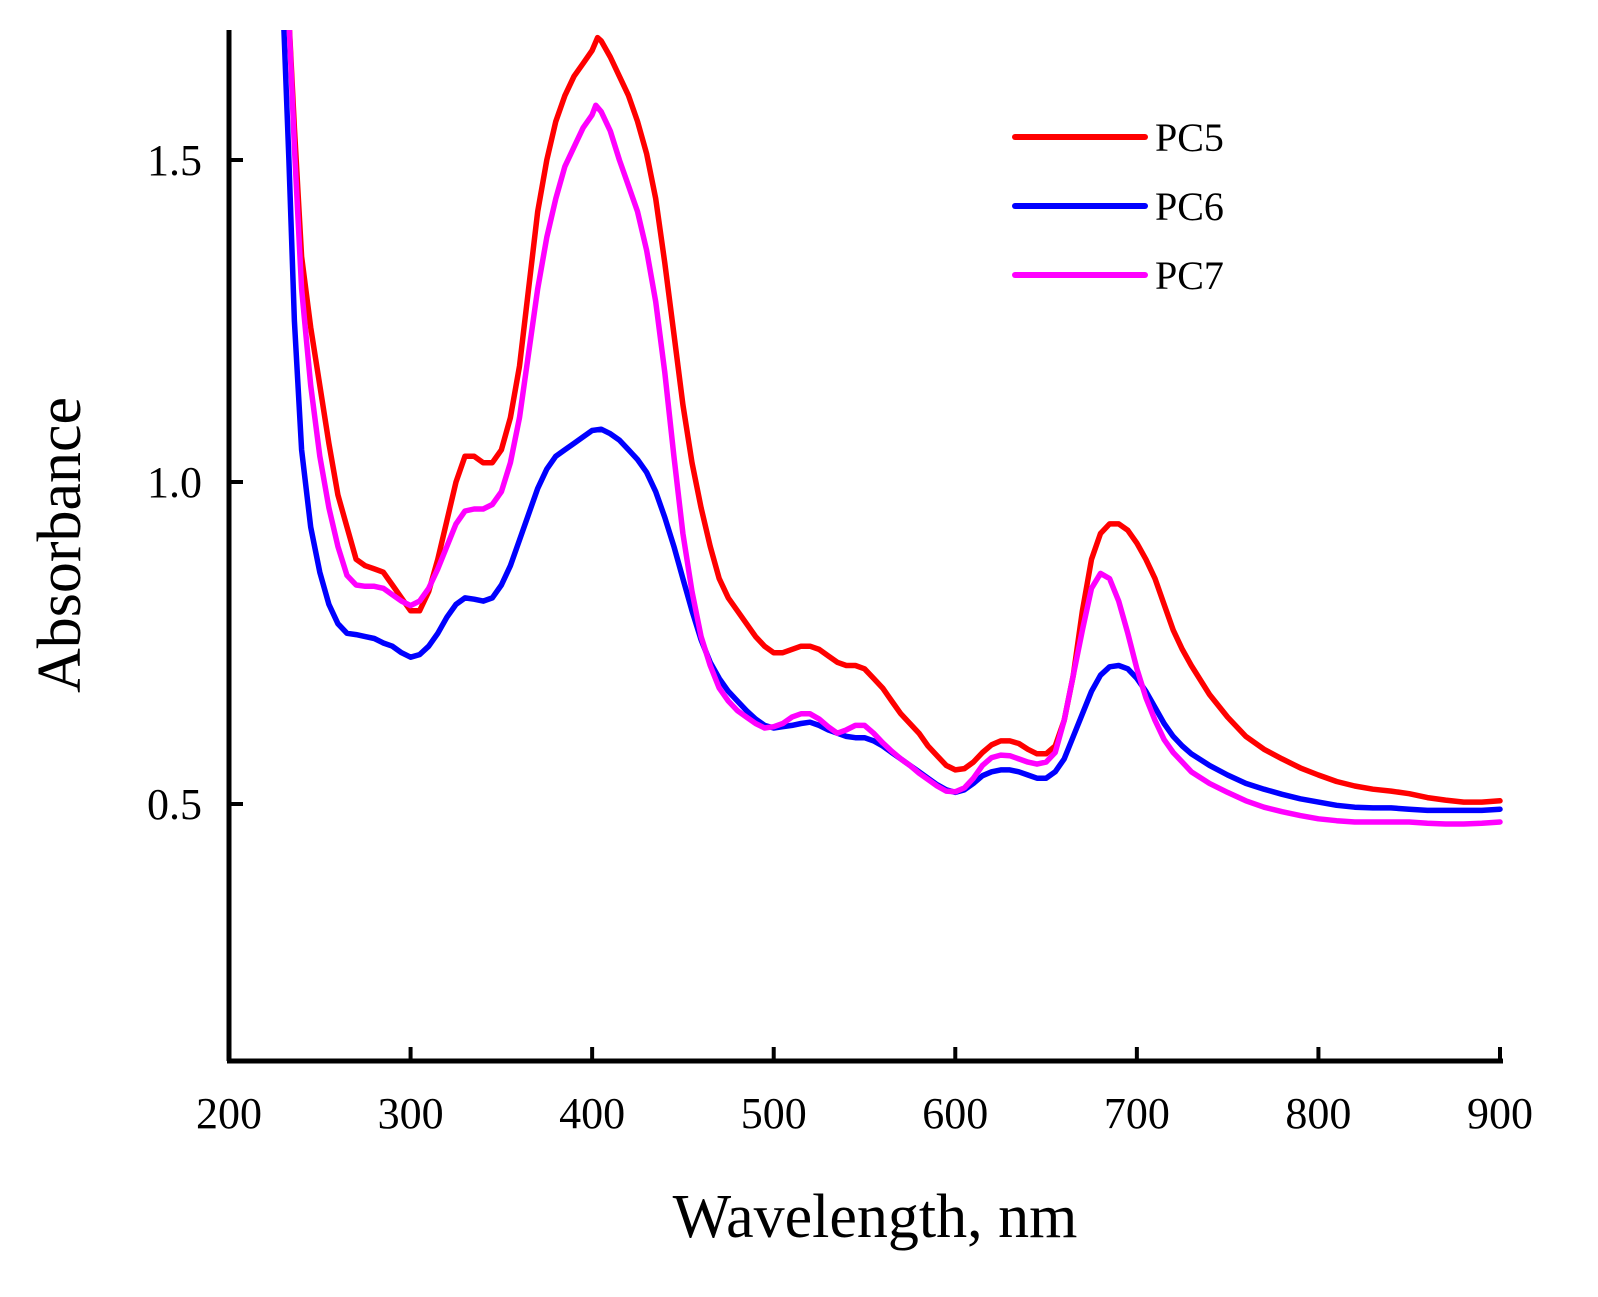 This screenshot has height=1297, width=1598. Describe the element at coordinates (1189, 275) in the screenshot. I see `legend-label-pc7: PC7` at that location.